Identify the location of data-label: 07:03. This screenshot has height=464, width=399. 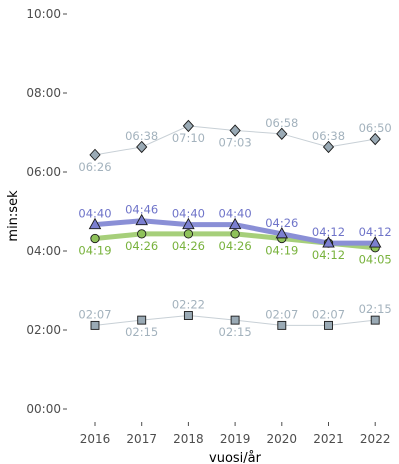
(235, 143).